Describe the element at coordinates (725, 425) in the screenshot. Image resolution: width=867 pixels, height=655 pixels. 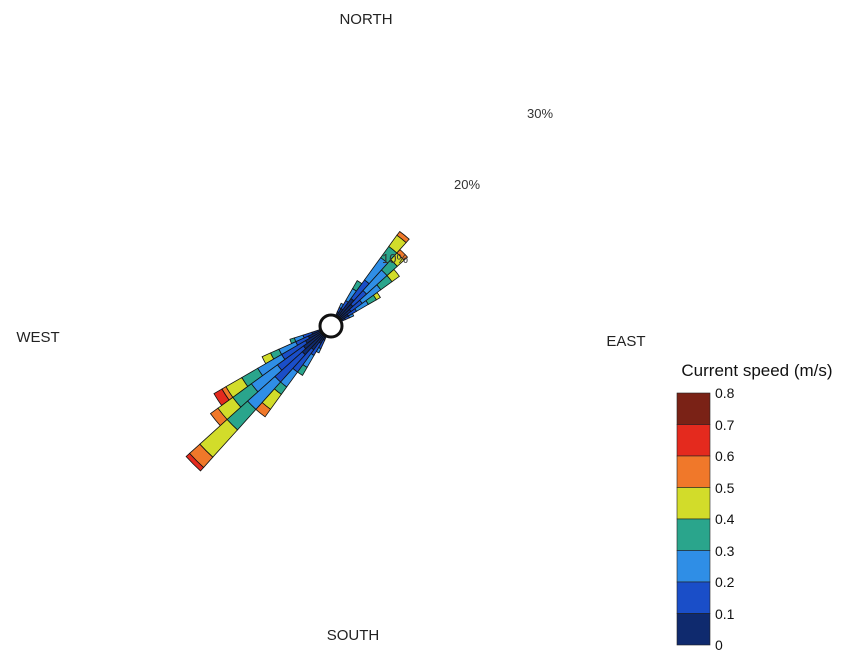
I see `colorbar-tick-label: 0.7` at that location.